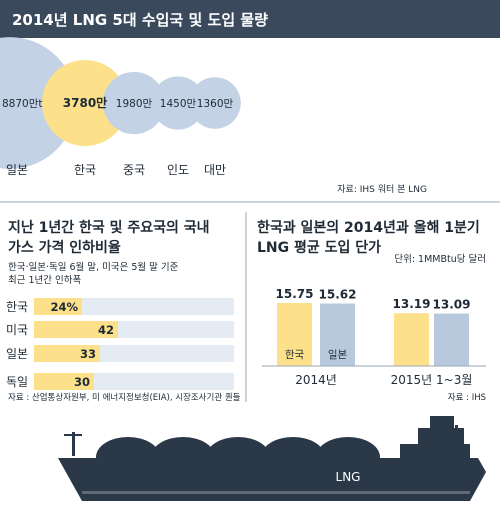 The width and height of the screenshot is (500, 505). I want to click on funnel, so click(448, 424).